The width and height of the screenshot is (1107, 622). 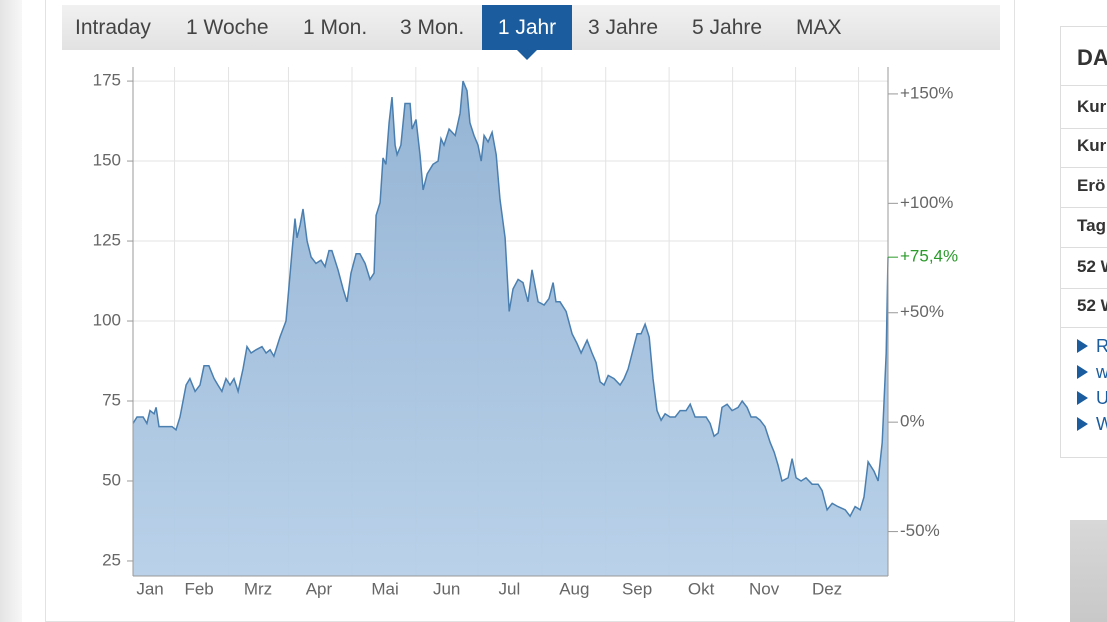 What do you see at coordinates (527, 27) in the screenshot?
I see `tab: 1 Jahr` at bounding box center [527, 27].